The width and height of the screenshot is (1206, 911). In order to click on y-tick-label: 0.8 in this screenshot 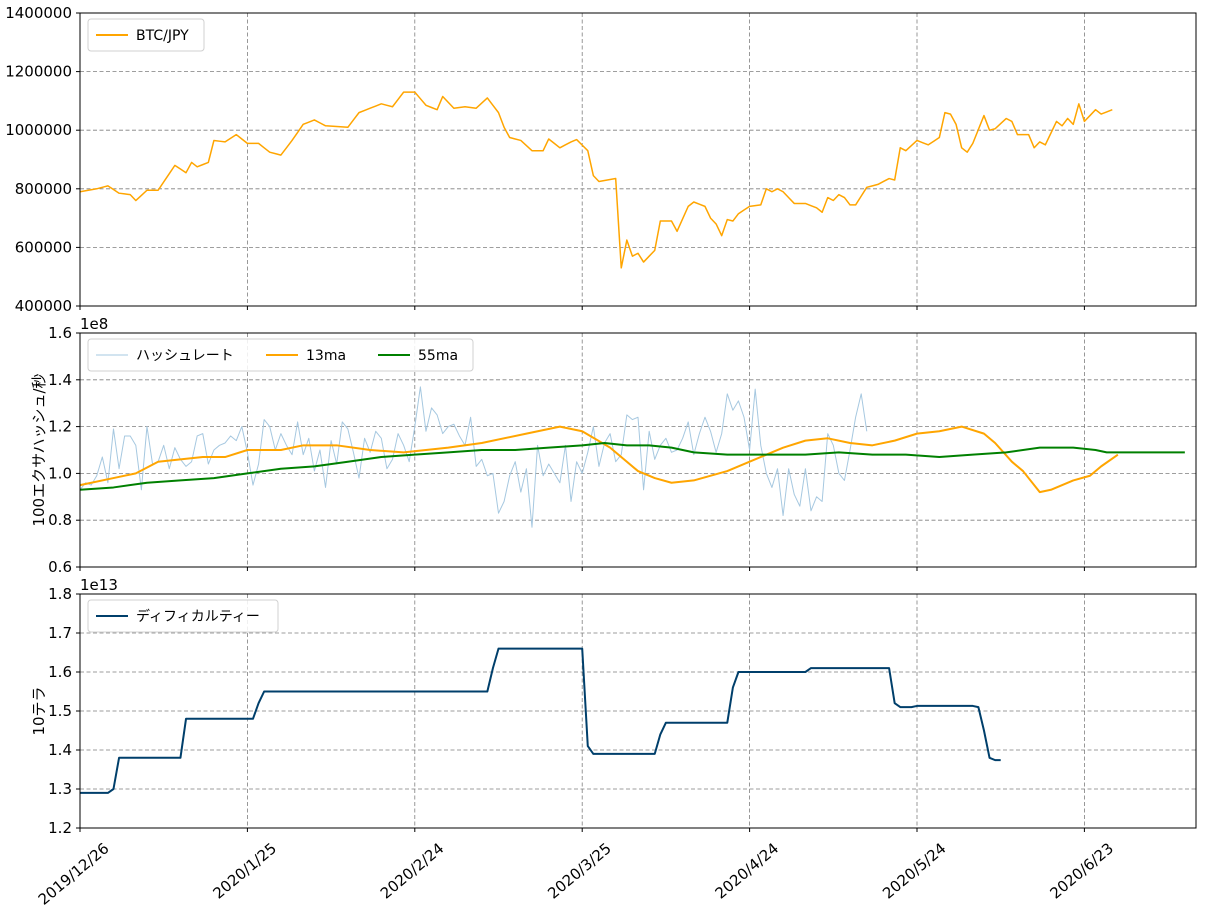, I will do `click(60, 520)`.